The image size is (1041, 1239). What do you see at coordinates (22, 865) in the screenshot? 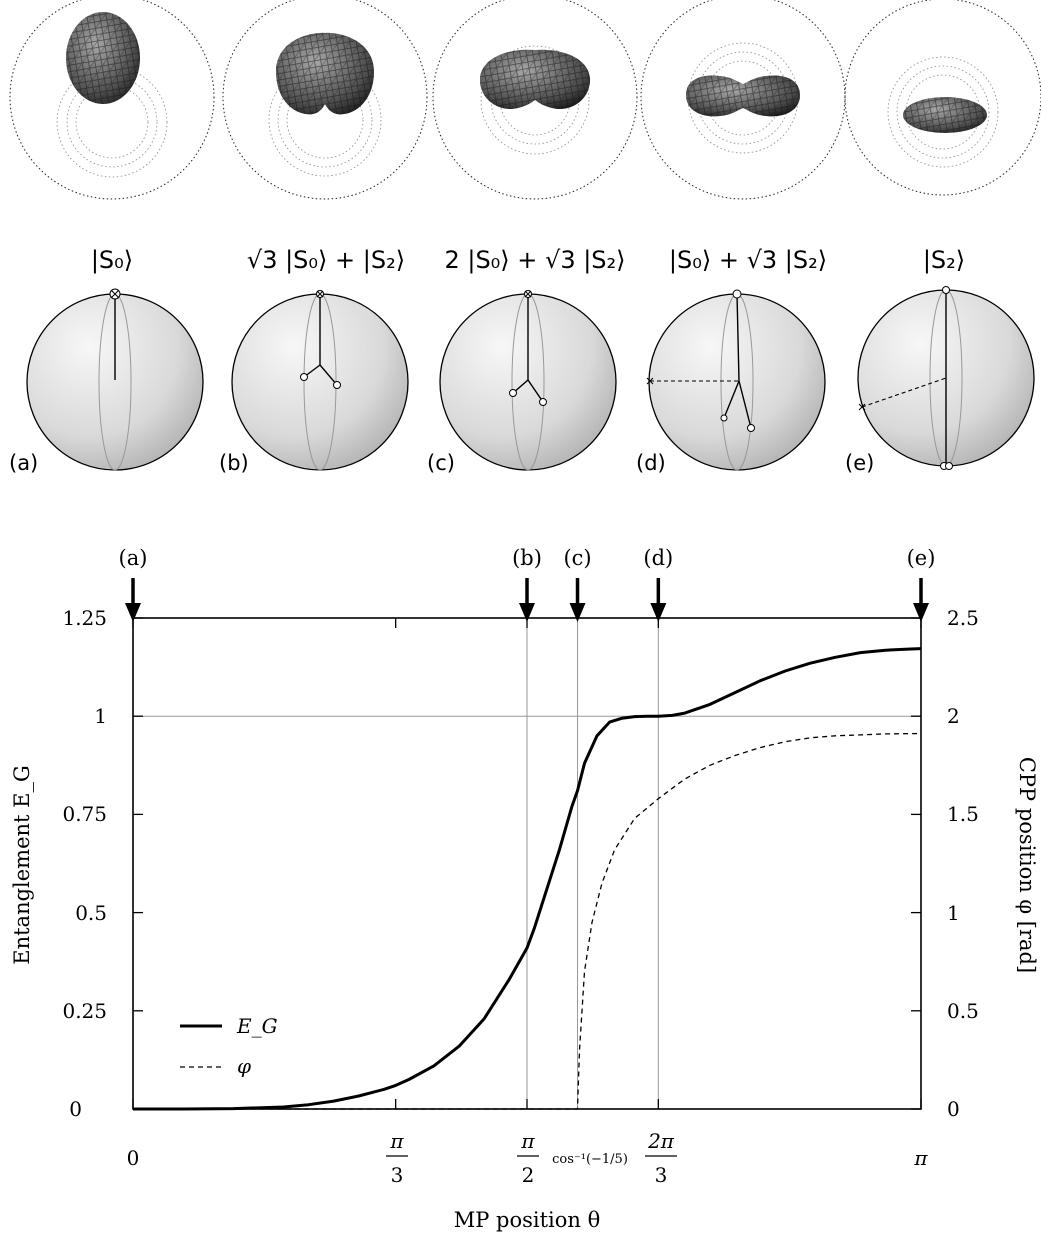
I see `y-left-axis-title: Entanglement E_G` at bounding box center [22, 865].